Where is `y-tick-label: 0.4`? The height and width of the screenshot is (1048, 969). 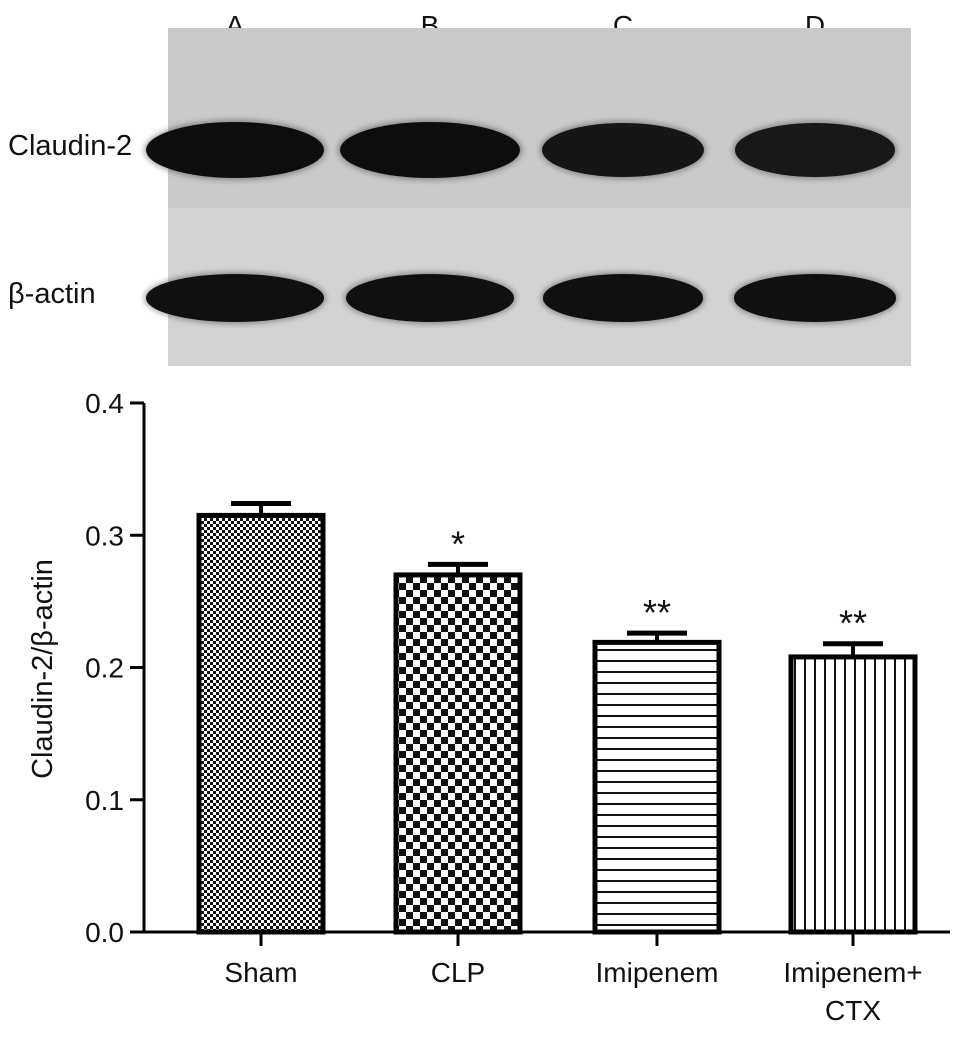 y-tick-label: 0.4 is located at coordinates (104, 403).